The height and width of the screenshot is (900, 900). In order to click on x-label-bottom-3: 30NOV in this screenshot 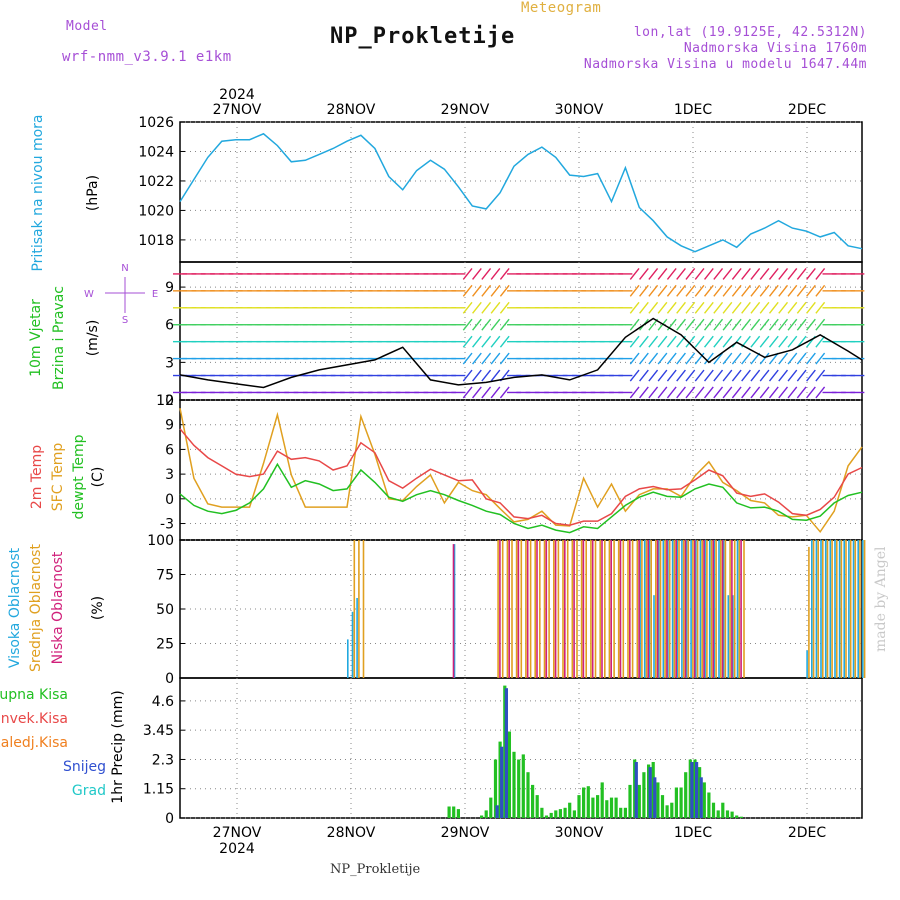, I will do `click(579, 833)`.